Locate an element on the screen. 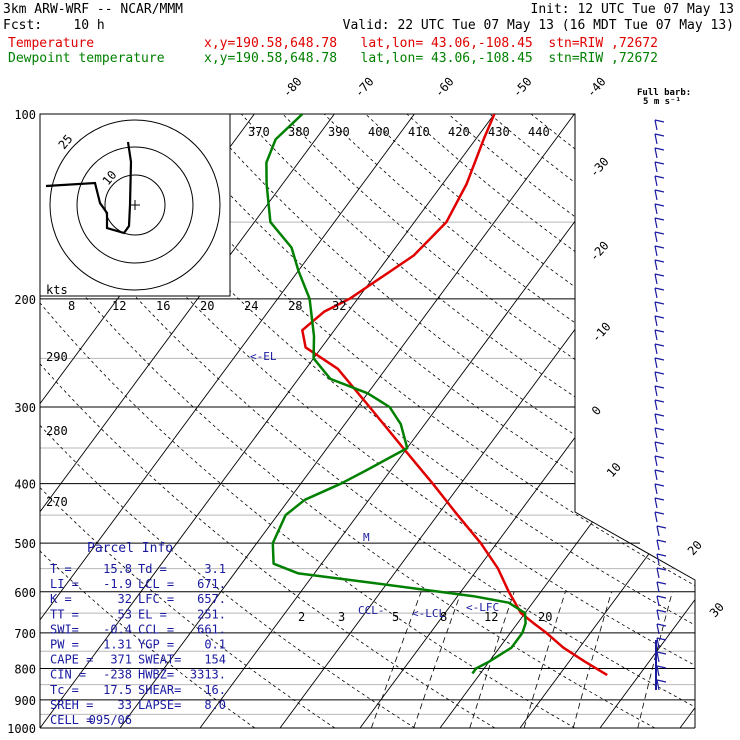 This screenshot has width=740, height=740. isotherm-label: -50 is located at coordinates (522, 87).